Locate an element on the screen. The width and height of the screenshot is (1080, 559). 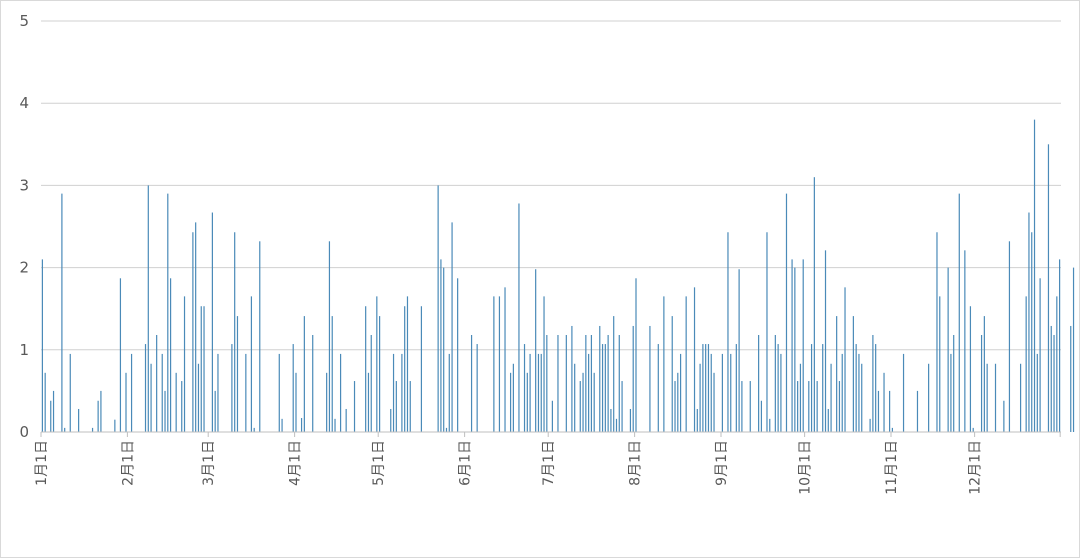
x-tick-label: 6月1日 is located at coordinates (466, 463).